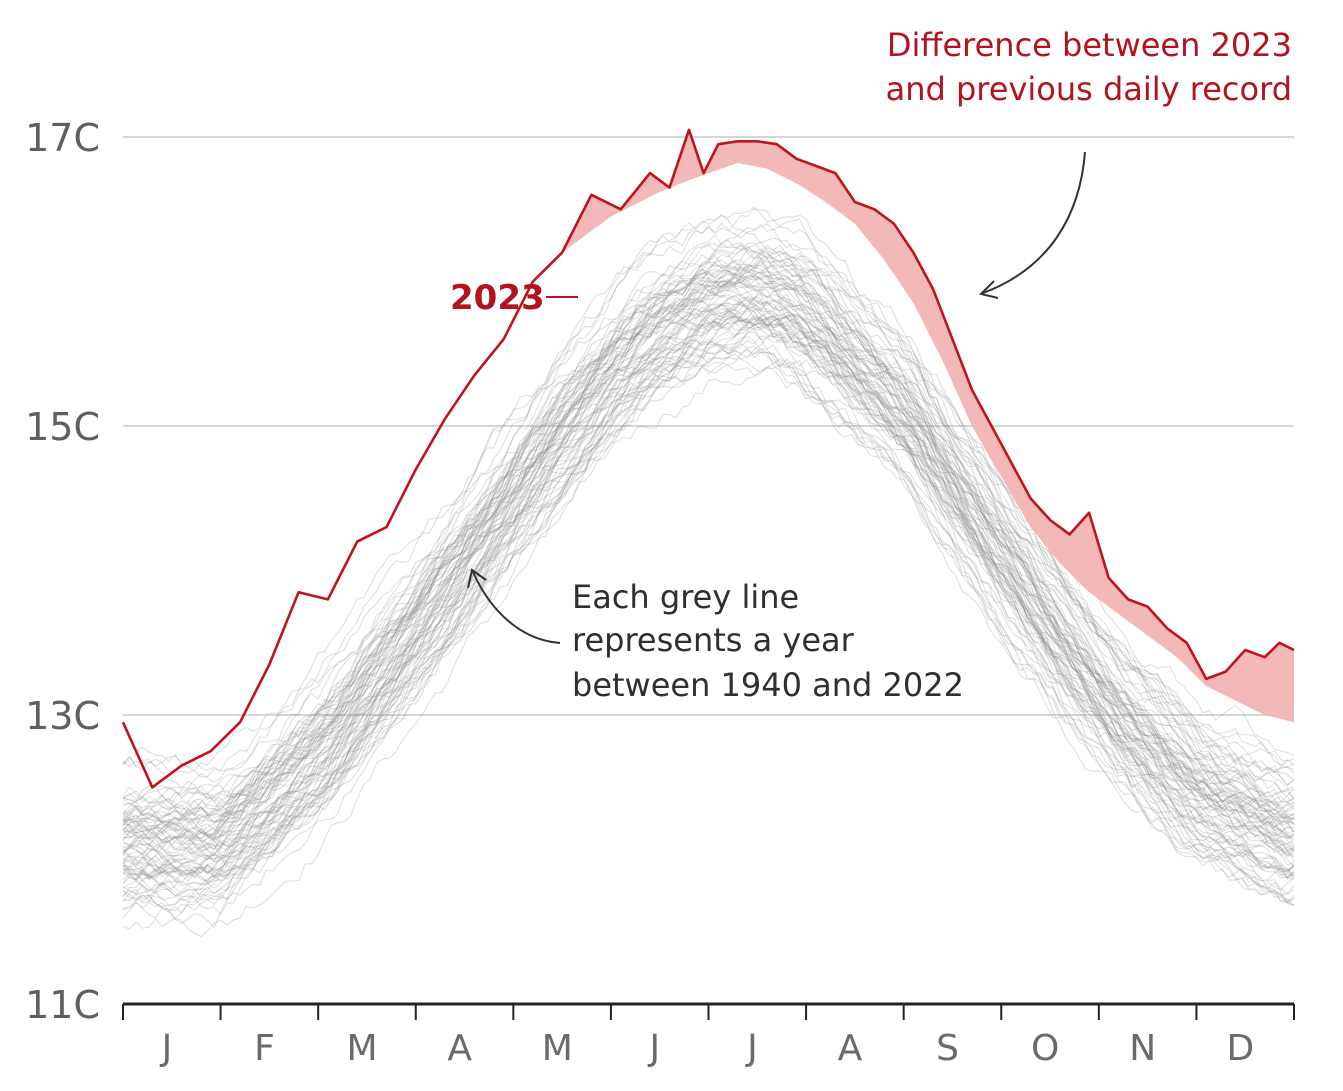 The width and height of the screenshot is (1343, 1091). What do you see at coordinates (685, 597) in the screenshot?
I see `annotation-grey-line-1: Each grey line` at bounding box center [685, 597].